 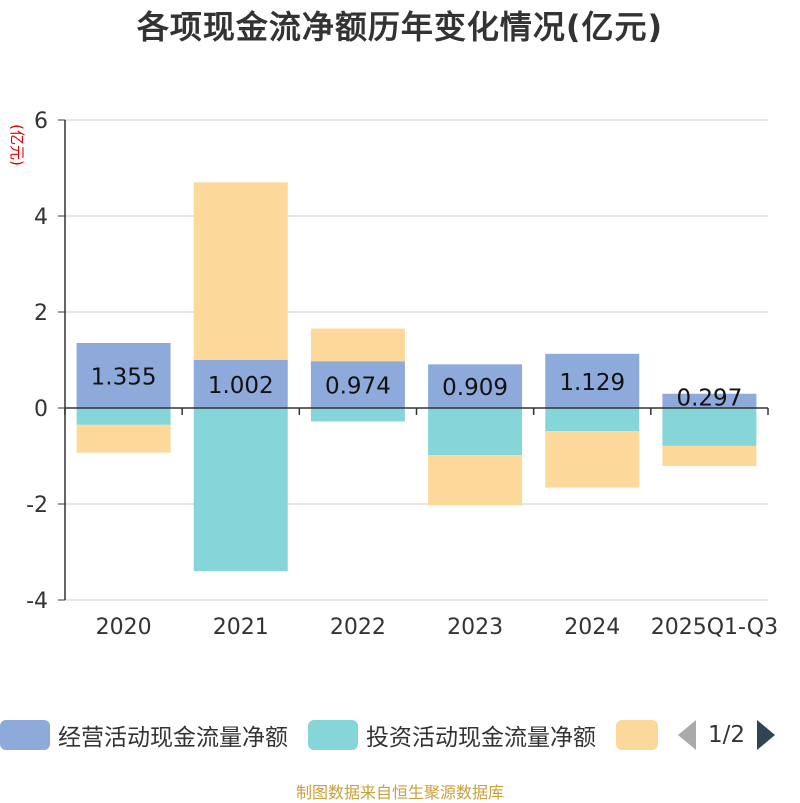 What do you see at coordinates (475, 627) in the screenshot?
I see `x-tick-label: 2023` at bounding box center [475, 627].